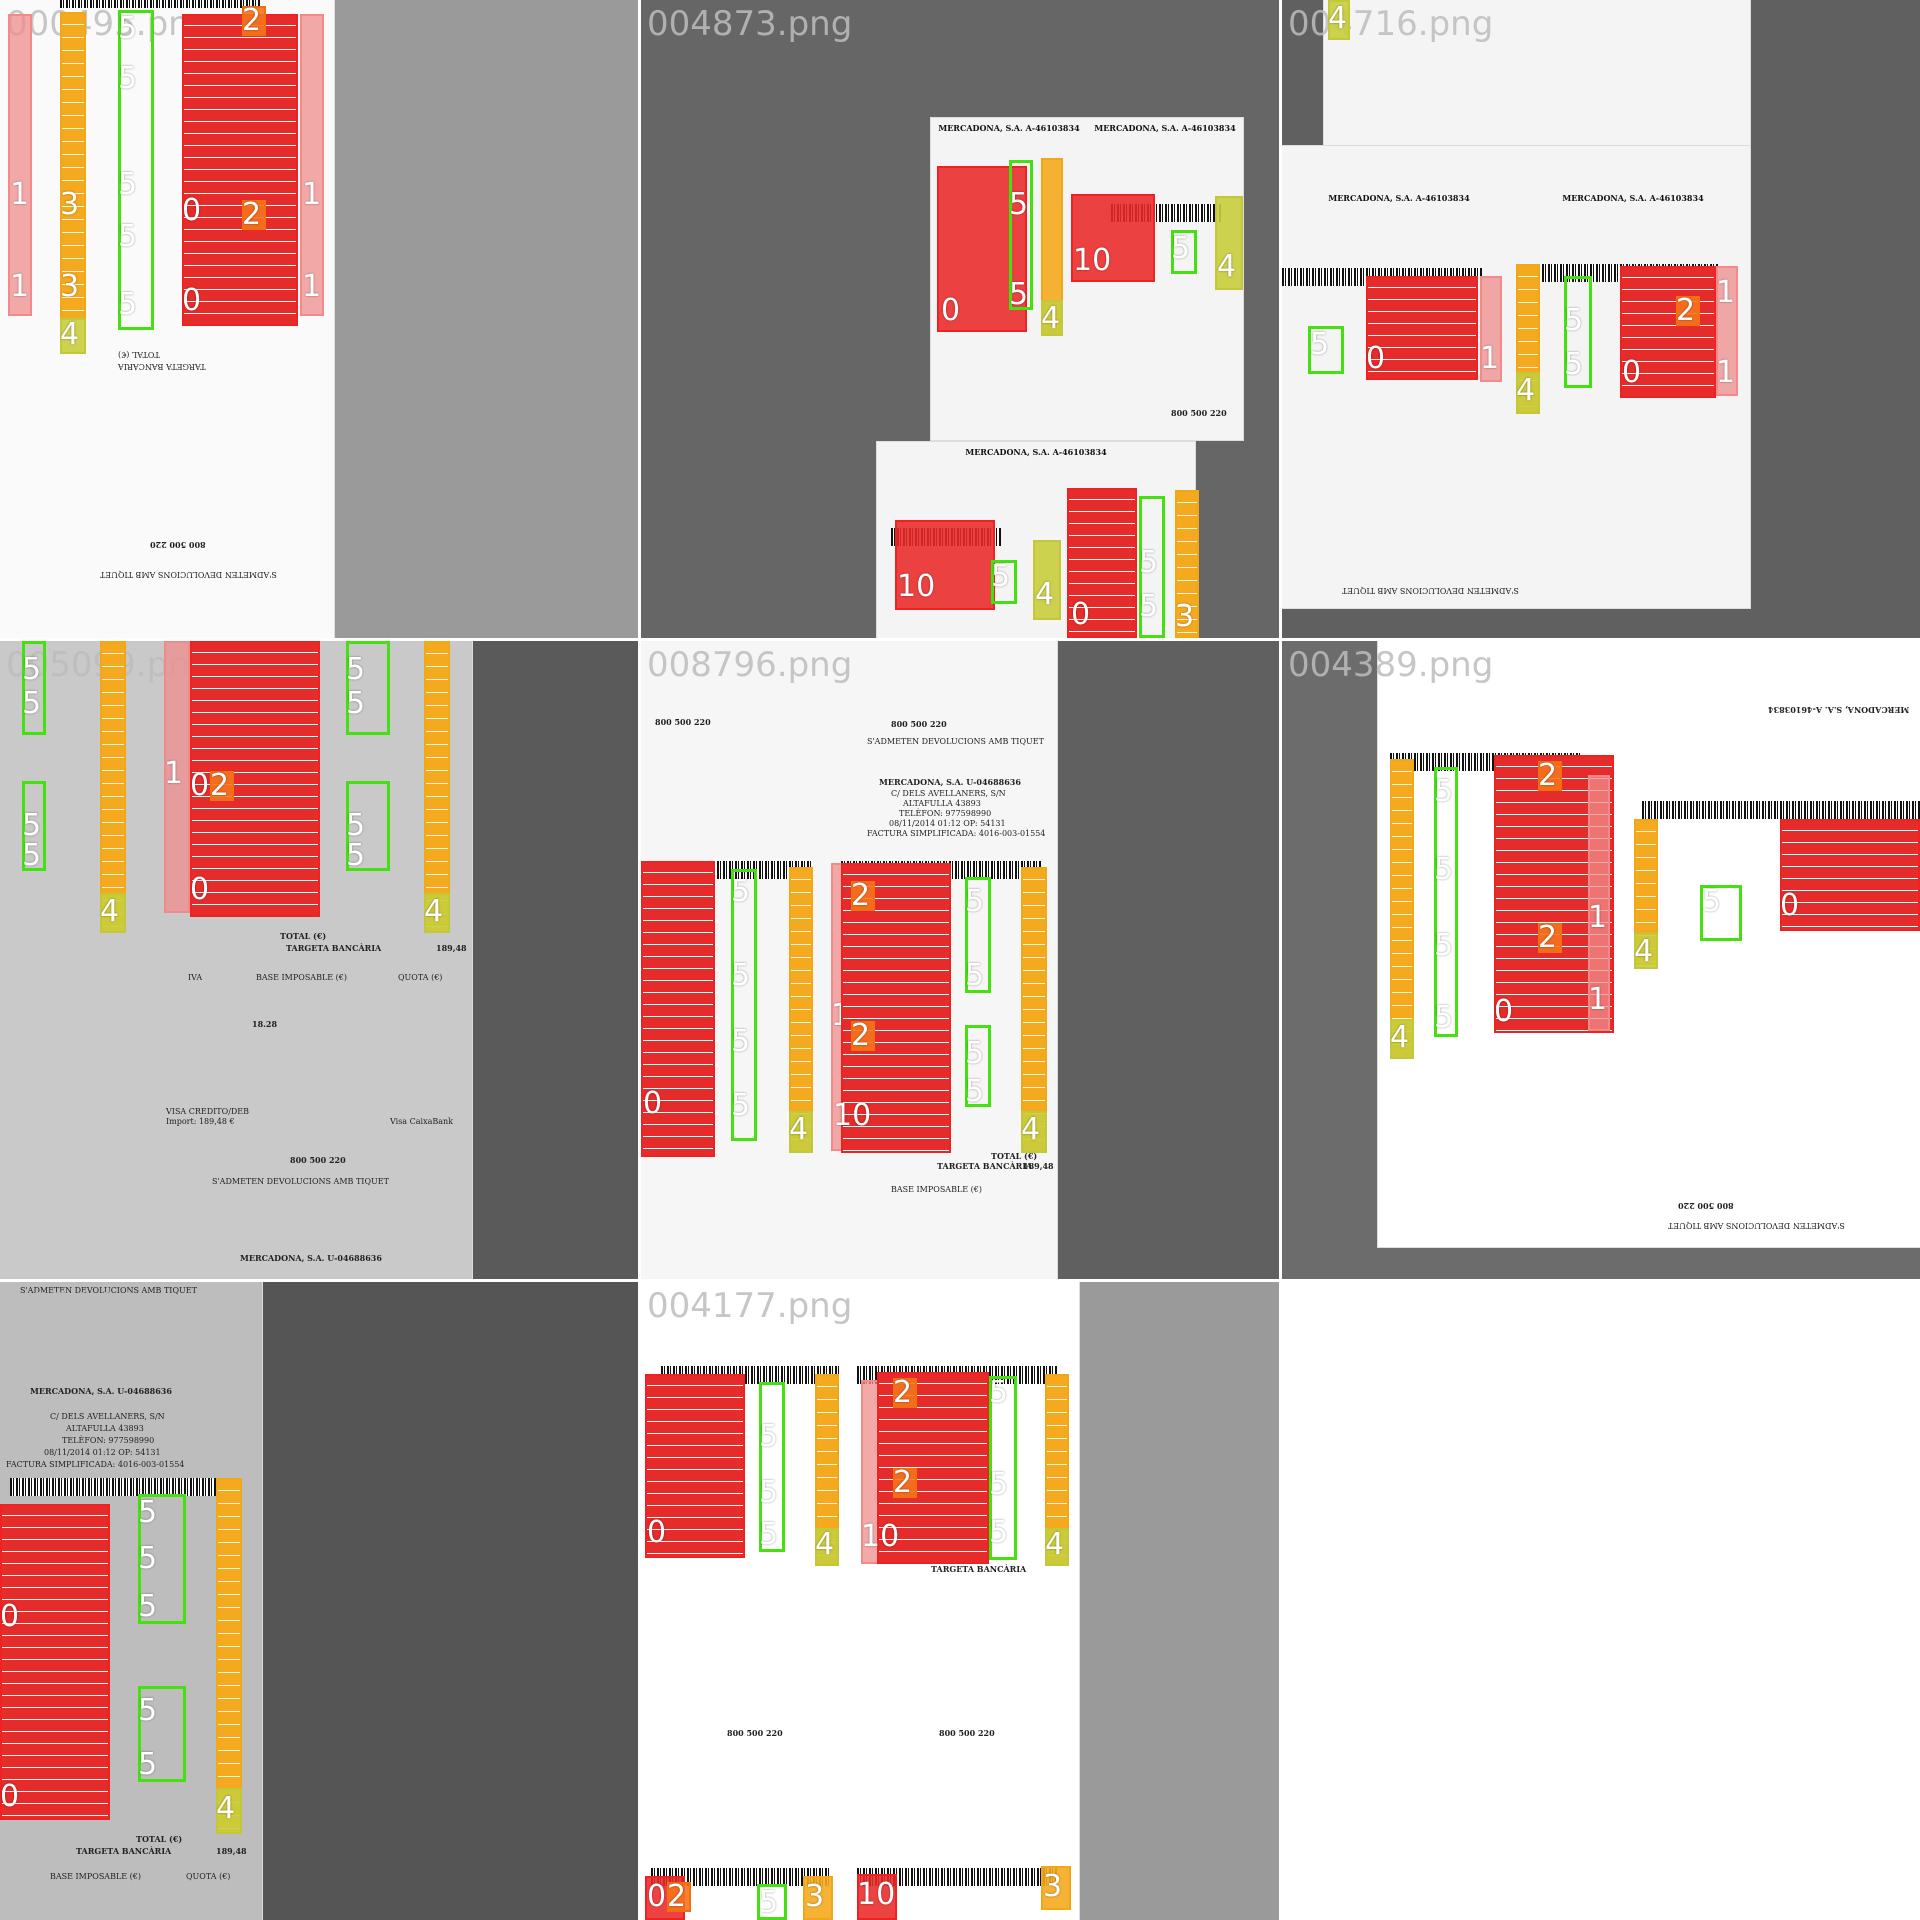 This screenshot has width=1920, height=1920. Describe the element at coordinates (948, 793) in the screenshot. I see `street: C/ DELS AVELLANERS, S/N` at that location.